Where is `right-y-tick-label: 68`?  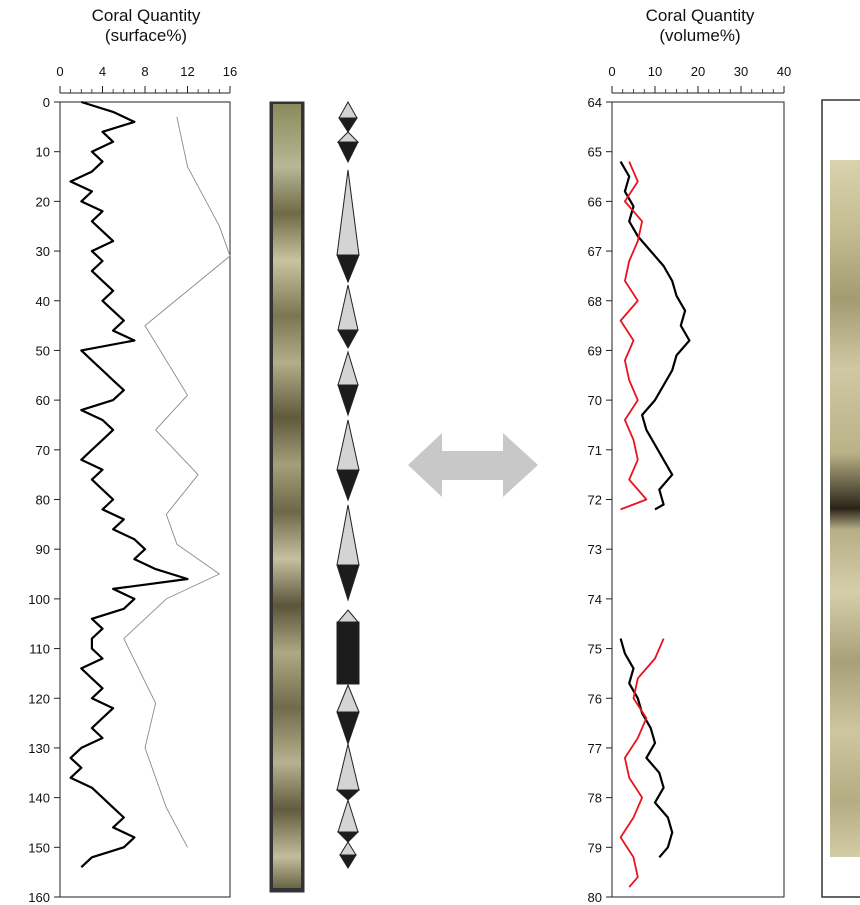
right-y-tick-label: 68 is located at coordinates (595, 301).